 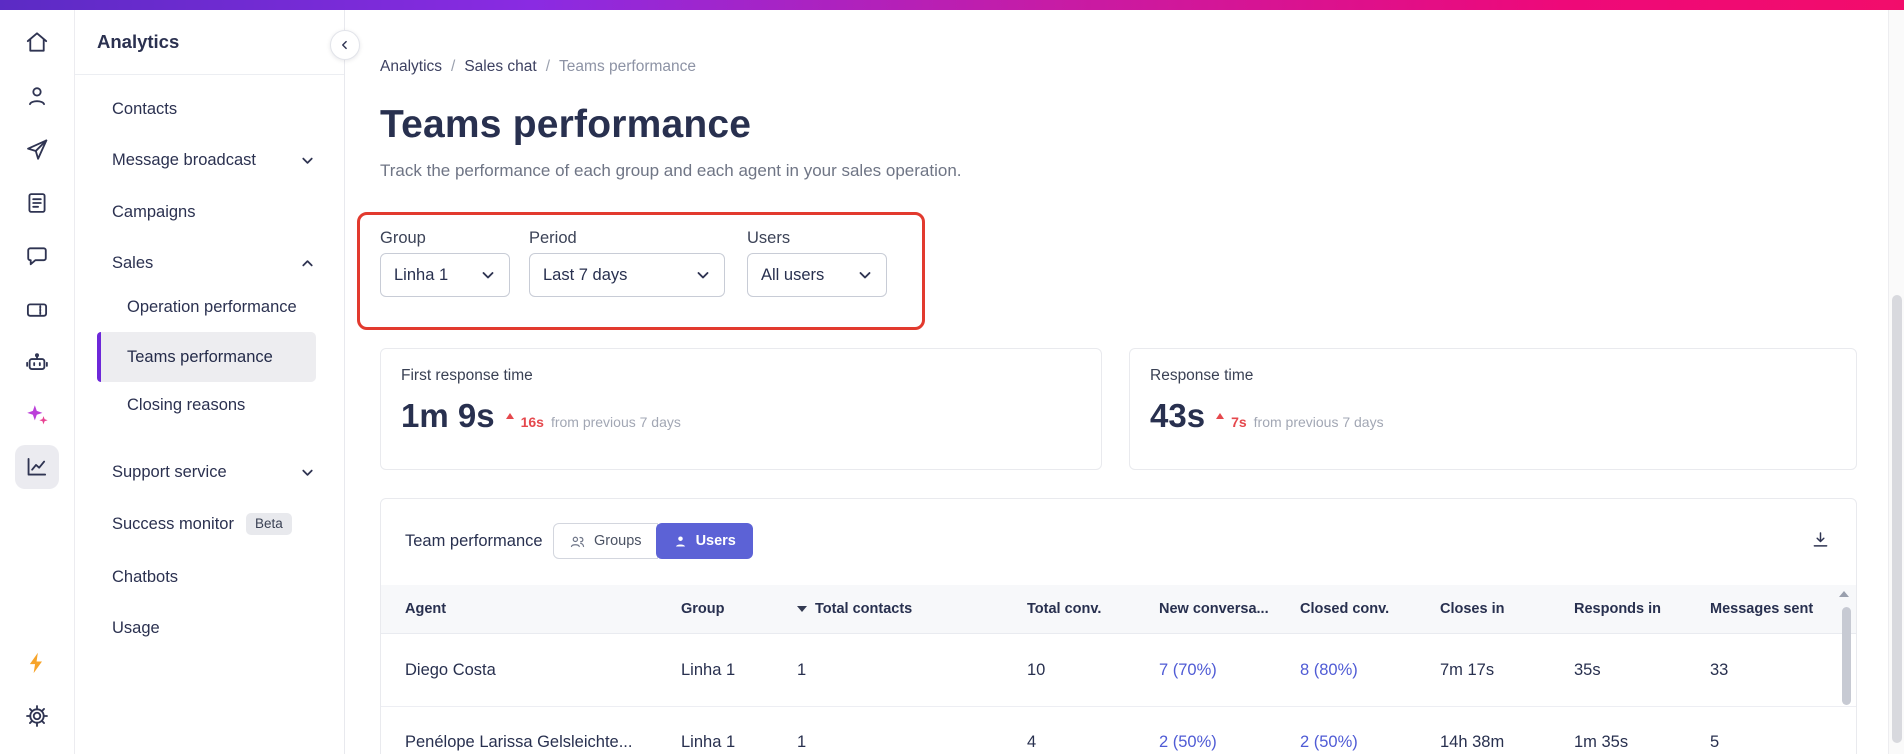 I want to click on sidebar-item-campaigns: Campaigns, so click(x=210, y=212).